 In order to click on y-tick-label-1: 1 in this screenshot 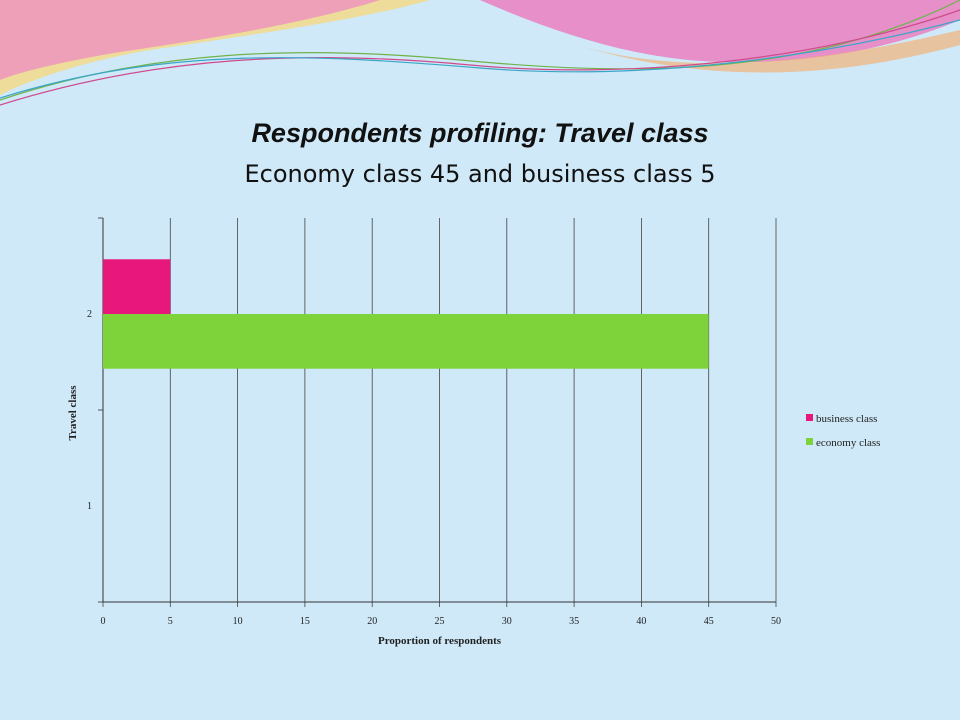, I will do `click(89, 506)`.